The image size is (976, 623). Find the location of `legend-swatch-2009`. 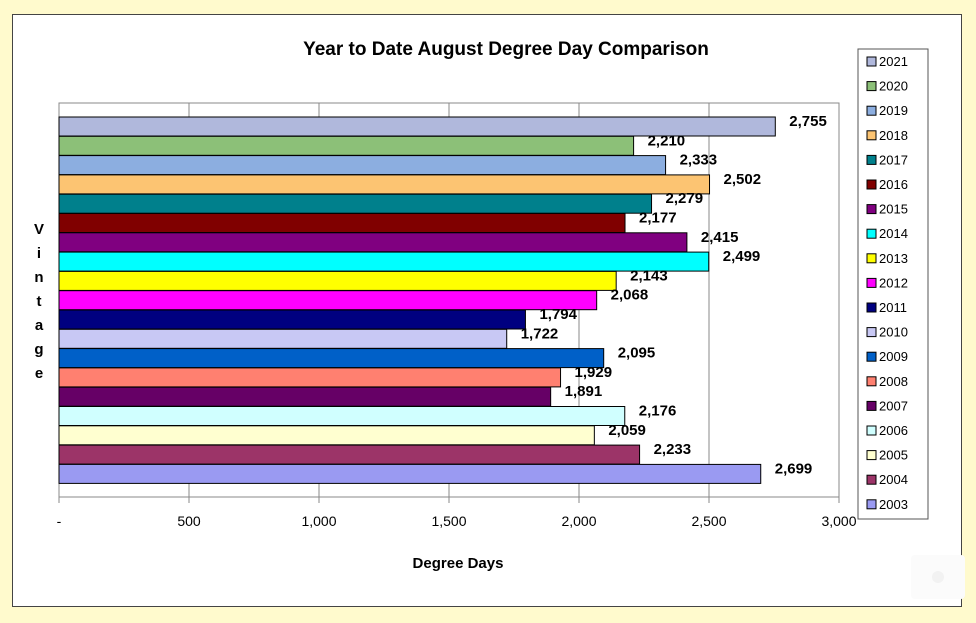

legend-swatch-2009 is located at coordinates (871, 356).